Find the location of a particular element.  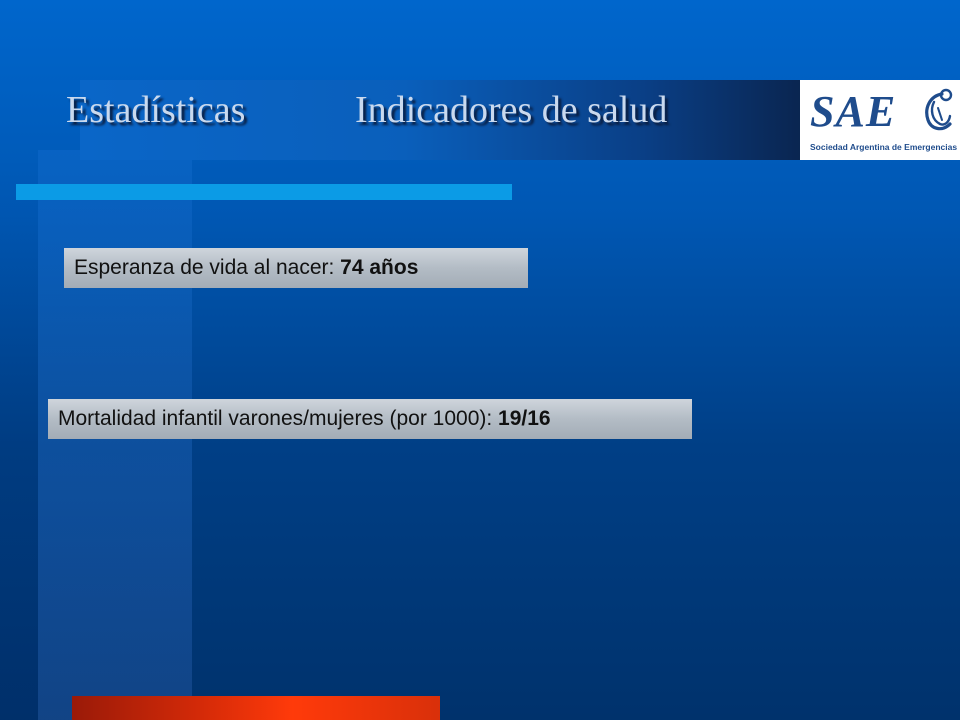

stat-value: 74 años is located at coordinates (379, 267).